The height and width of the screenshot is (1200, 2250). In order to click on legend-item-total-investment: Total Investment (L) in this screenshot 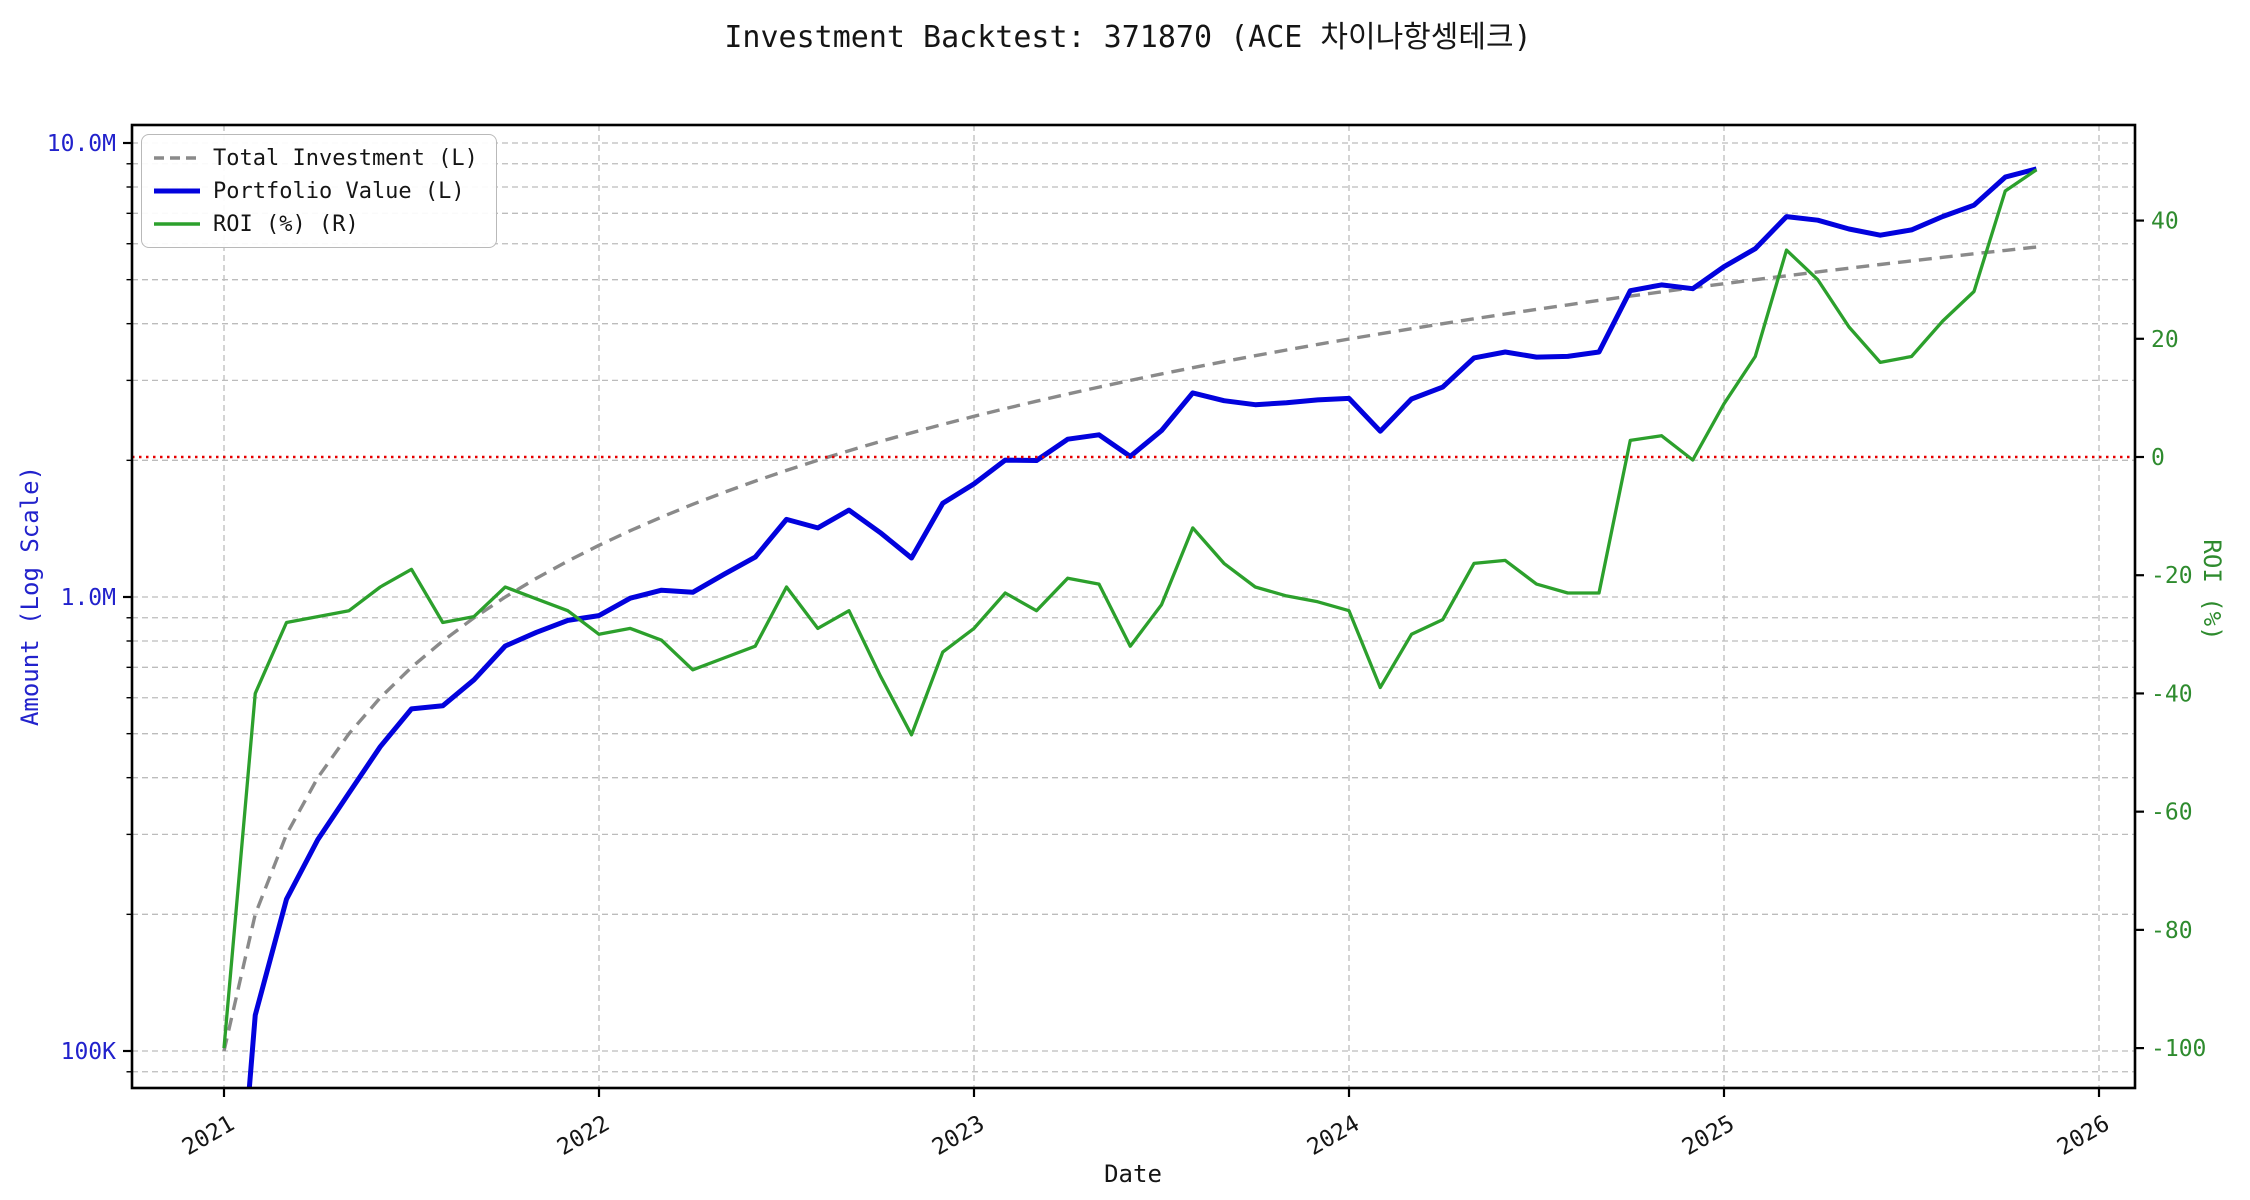, I will do `click(316, 158)`.